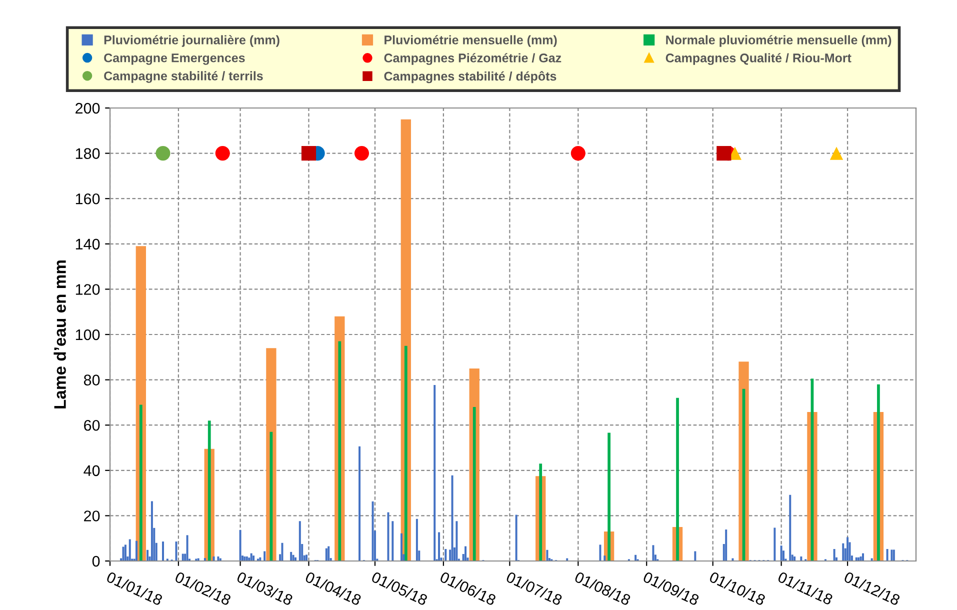  I want to click on y-tick-label: 0, so click(96, 561).